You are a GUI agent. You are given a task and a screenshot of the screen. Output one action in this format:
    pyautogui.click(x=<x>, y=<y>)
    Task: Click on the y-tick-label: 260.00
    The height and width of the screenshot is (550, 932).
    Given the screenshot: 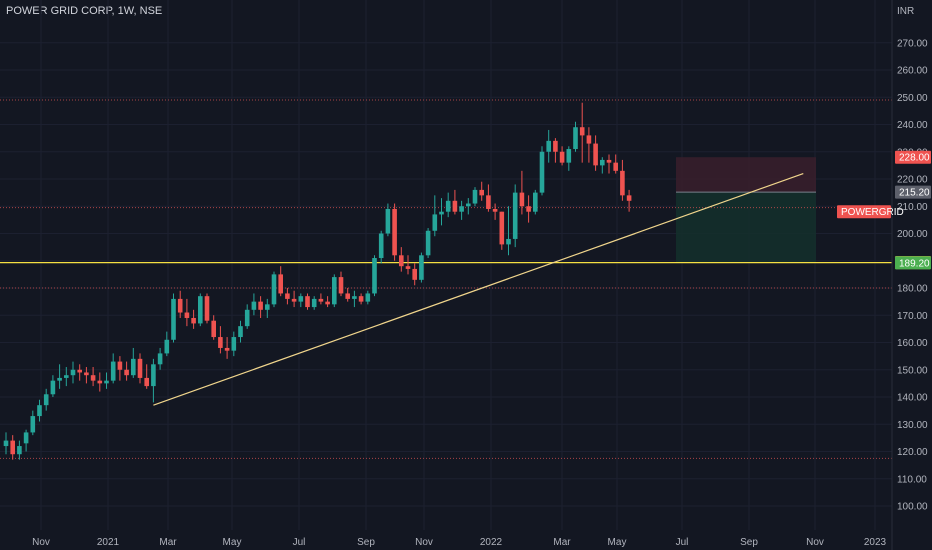 What is the action you would take?
    pyautogui.click(x=912, y=71)
    